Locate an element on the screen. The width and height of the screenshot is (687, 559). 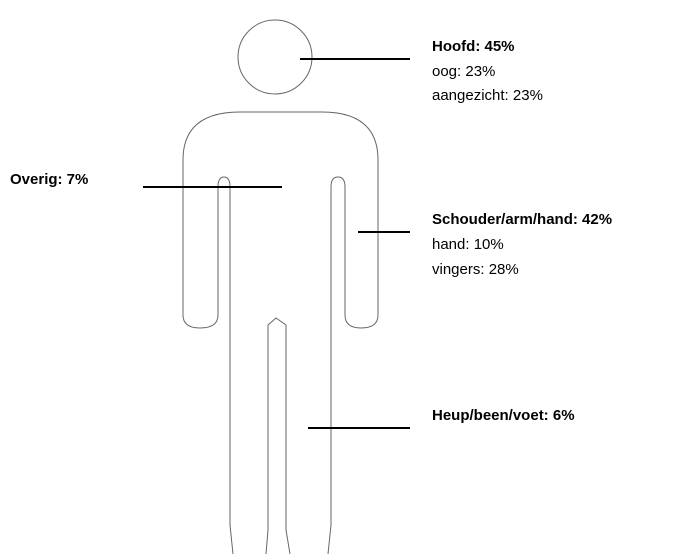
region-title: Schouder/arm/hand: 42% is located at coordinates (522, 219).